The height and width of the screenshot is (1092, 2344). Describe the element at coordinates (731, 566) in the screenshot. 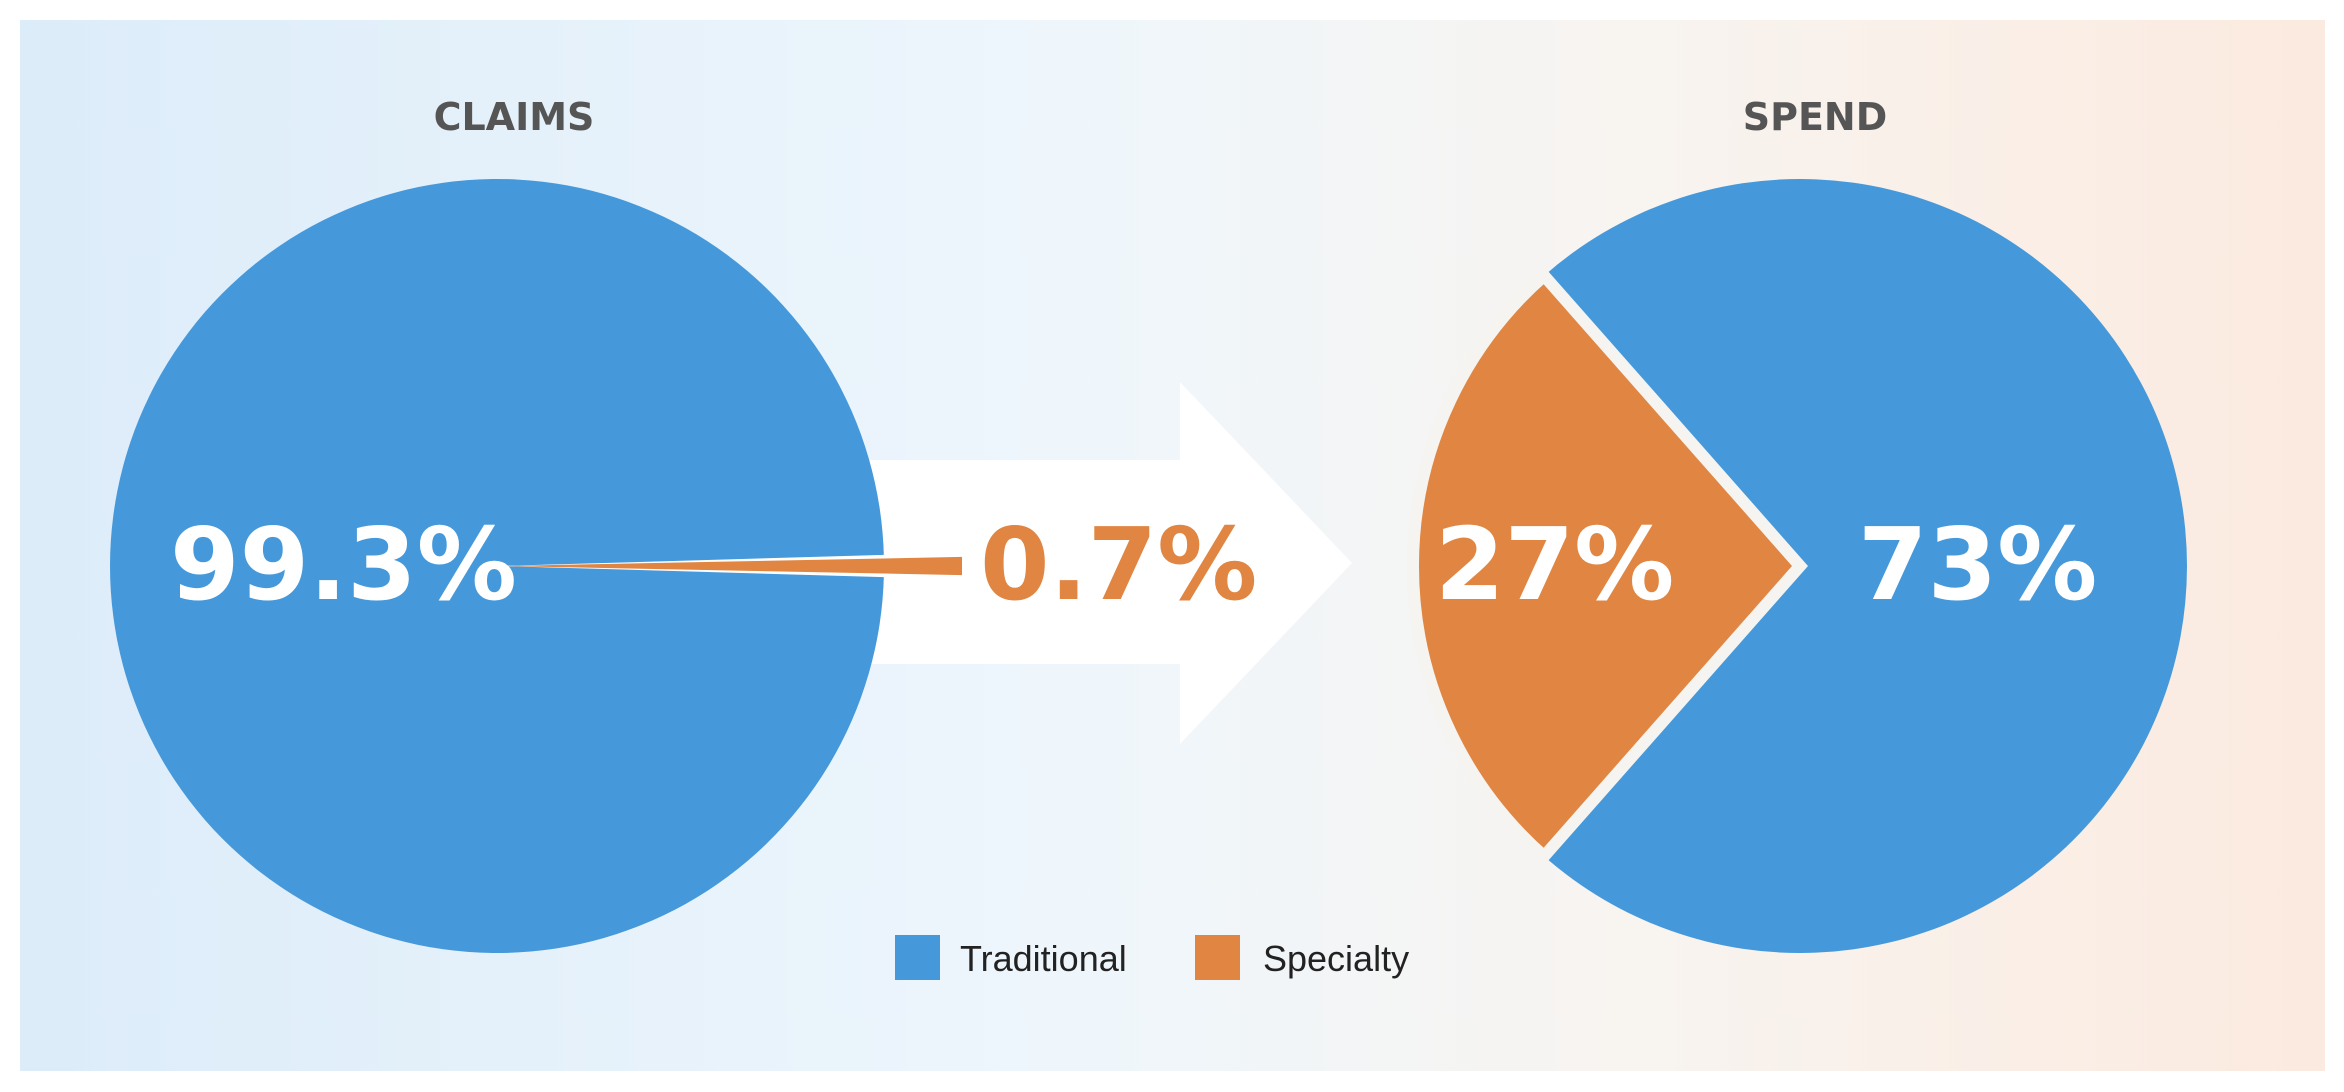

I see `claims-slice-specialty` at that location.